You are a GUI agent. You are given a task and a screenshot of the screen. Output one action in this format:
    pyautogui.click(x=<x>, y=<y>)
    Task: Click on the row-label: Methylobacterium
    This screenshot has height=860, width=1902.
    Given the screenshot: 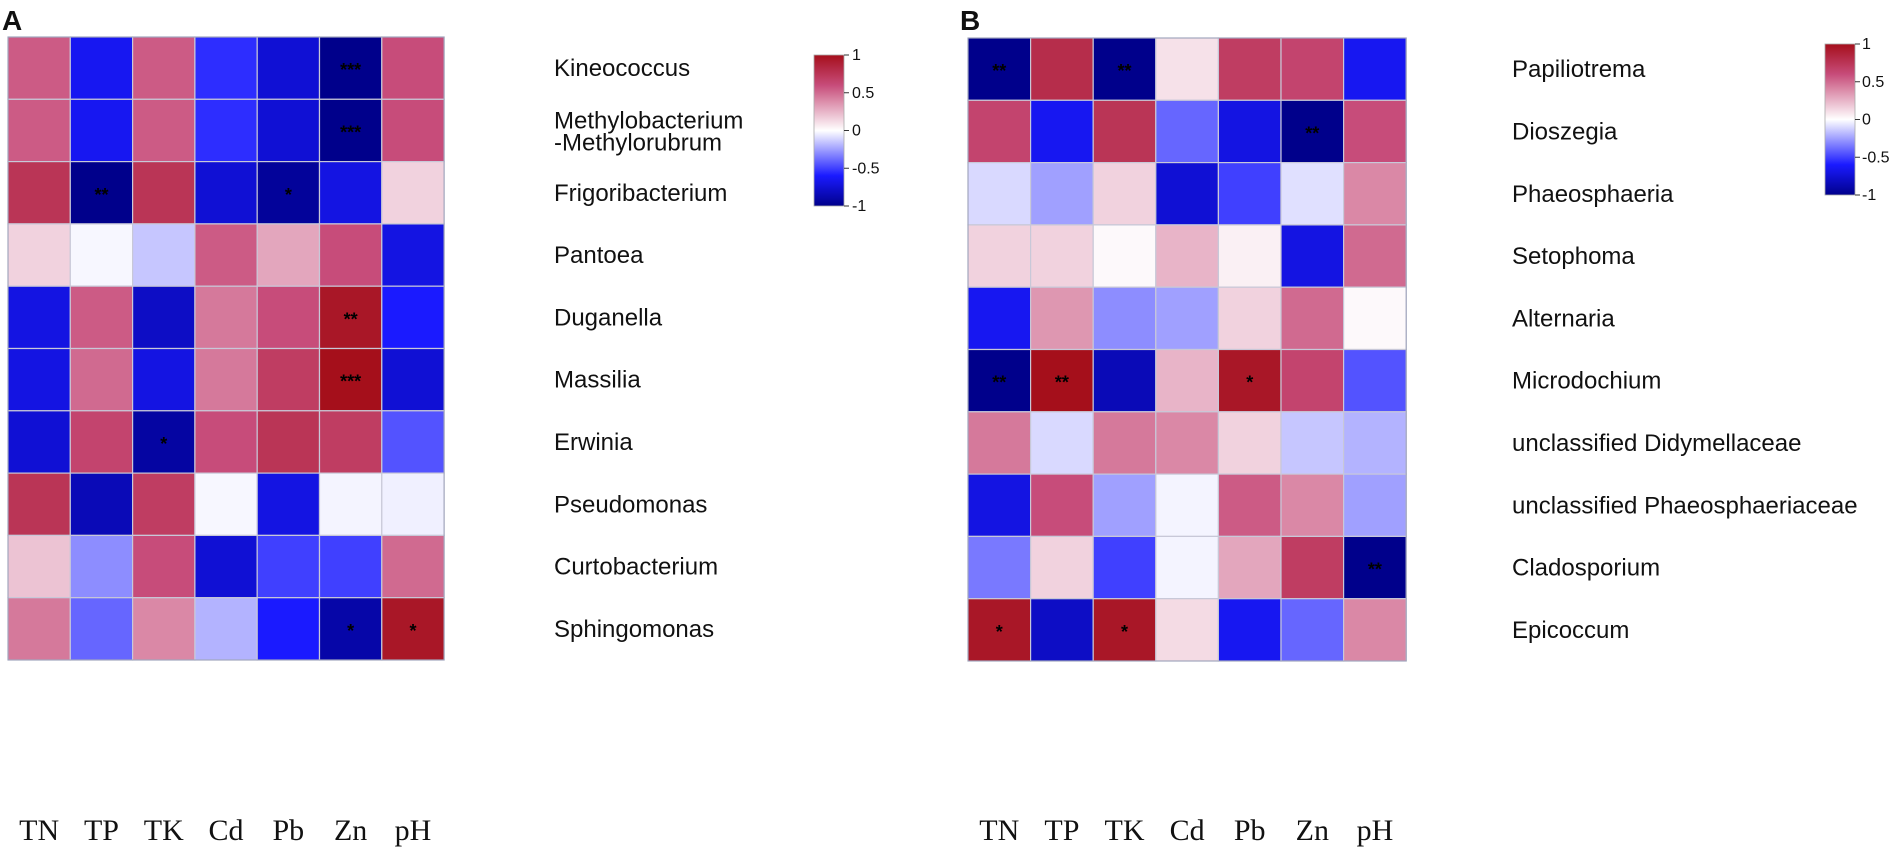 What is the action you would take?
    pyautogui.click(x=648, y=120)
    